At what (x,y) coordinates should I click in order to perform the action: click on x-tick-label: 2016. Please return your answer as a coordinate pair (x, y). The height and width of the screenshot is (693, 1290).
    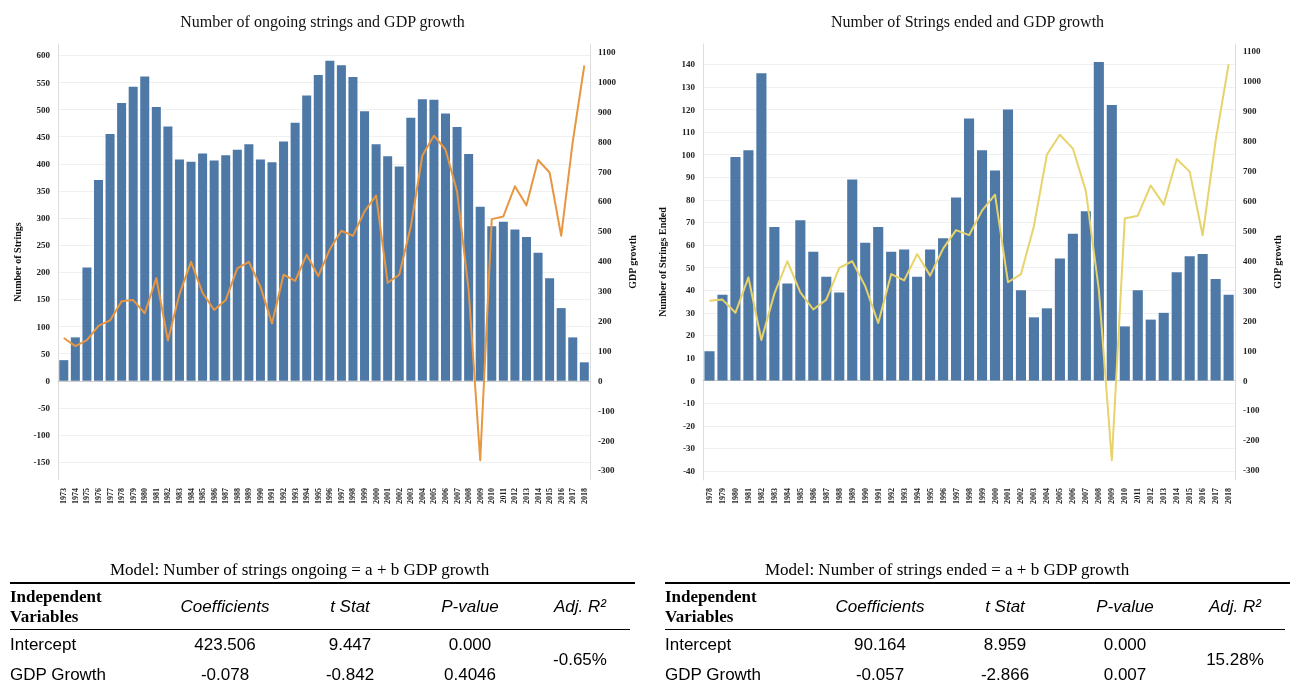
    Looking at the image, I should click on (561, 496).